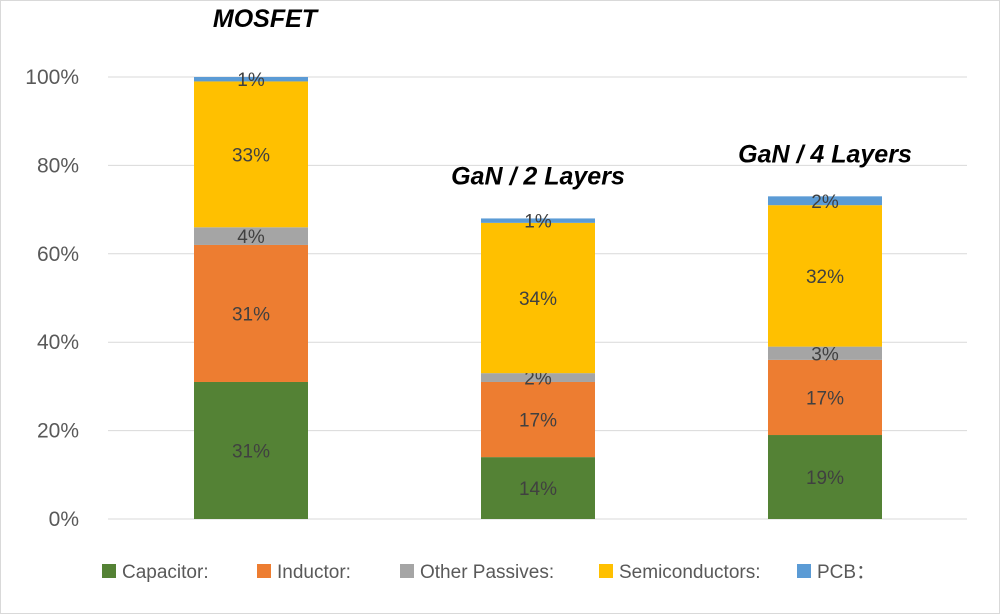 This screenshot has width=1000, height=614. Describe the element at coordinates (58, 254) in the screenshot. I see `y-tick-label: 60%` at that location.